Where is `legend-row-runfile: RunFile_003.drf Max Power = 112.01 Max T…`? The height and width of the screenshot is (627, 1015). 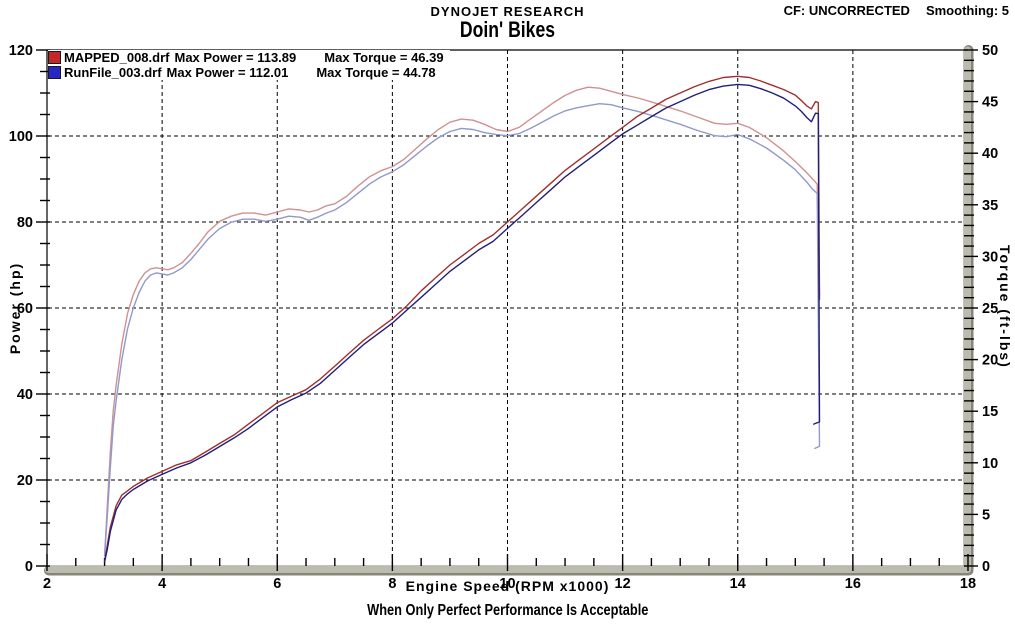
legend-row-runfile: RunFile_003.drf Max Power = 112.01 Max T… is located at coordinates (249, 72).